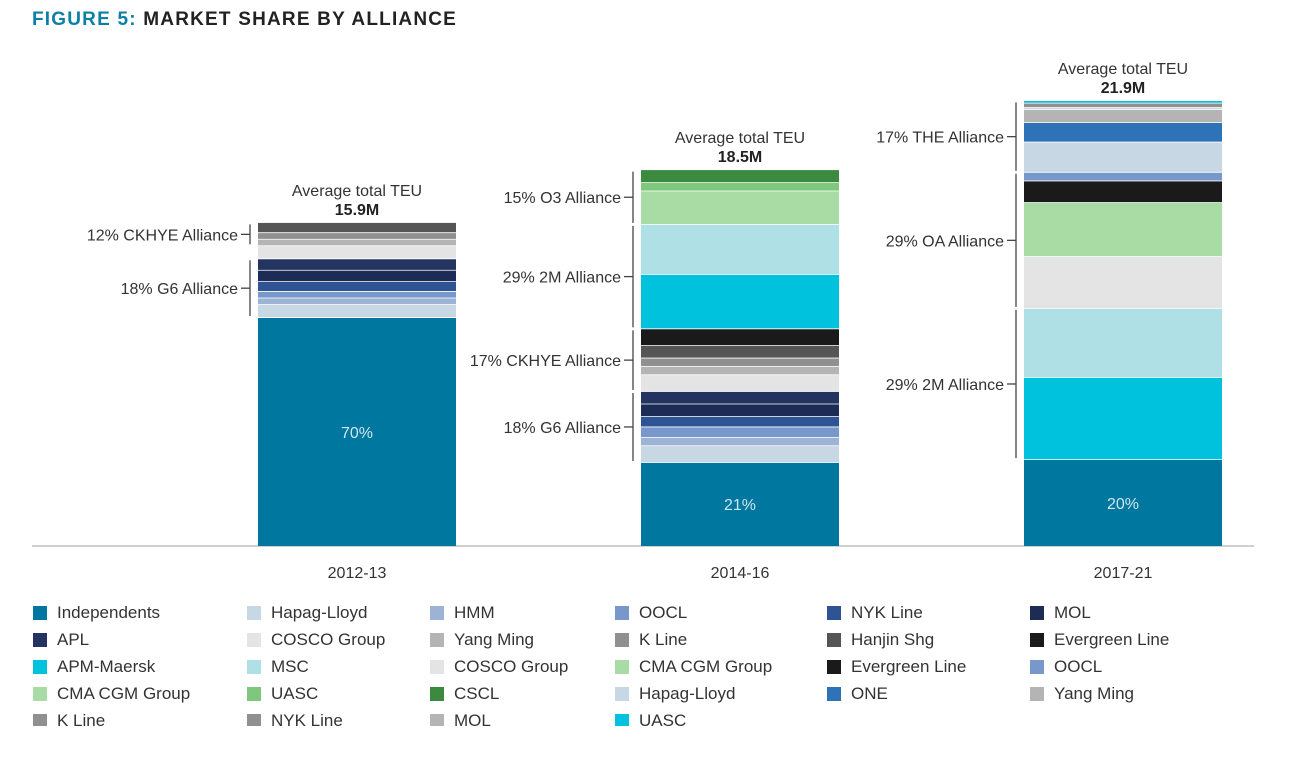  I want to click on legend-item: APL, so click(61, 640).